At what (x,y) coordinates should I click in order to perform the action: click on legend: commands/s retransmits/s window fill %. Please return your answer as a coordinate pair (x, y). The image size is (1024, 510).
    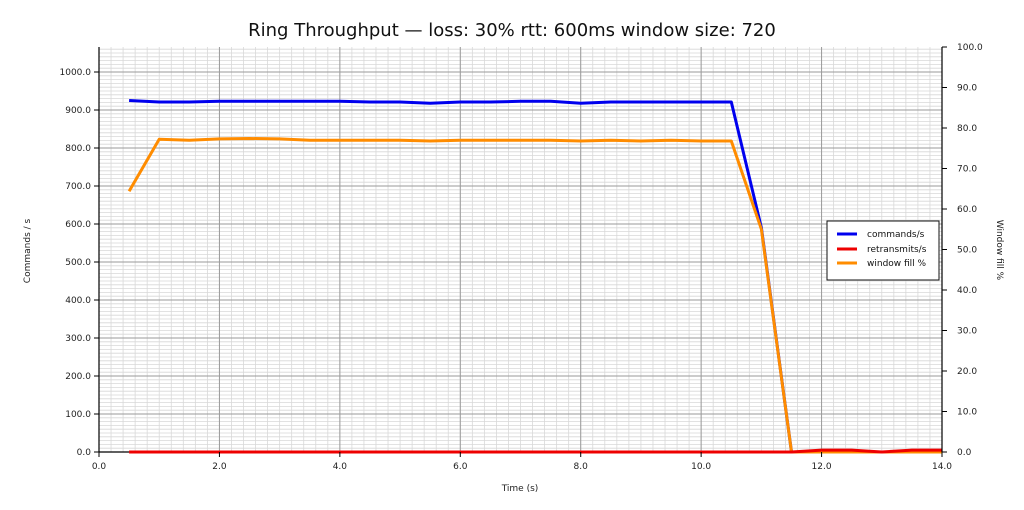
    Looking at the image, I should click on (883, 250).